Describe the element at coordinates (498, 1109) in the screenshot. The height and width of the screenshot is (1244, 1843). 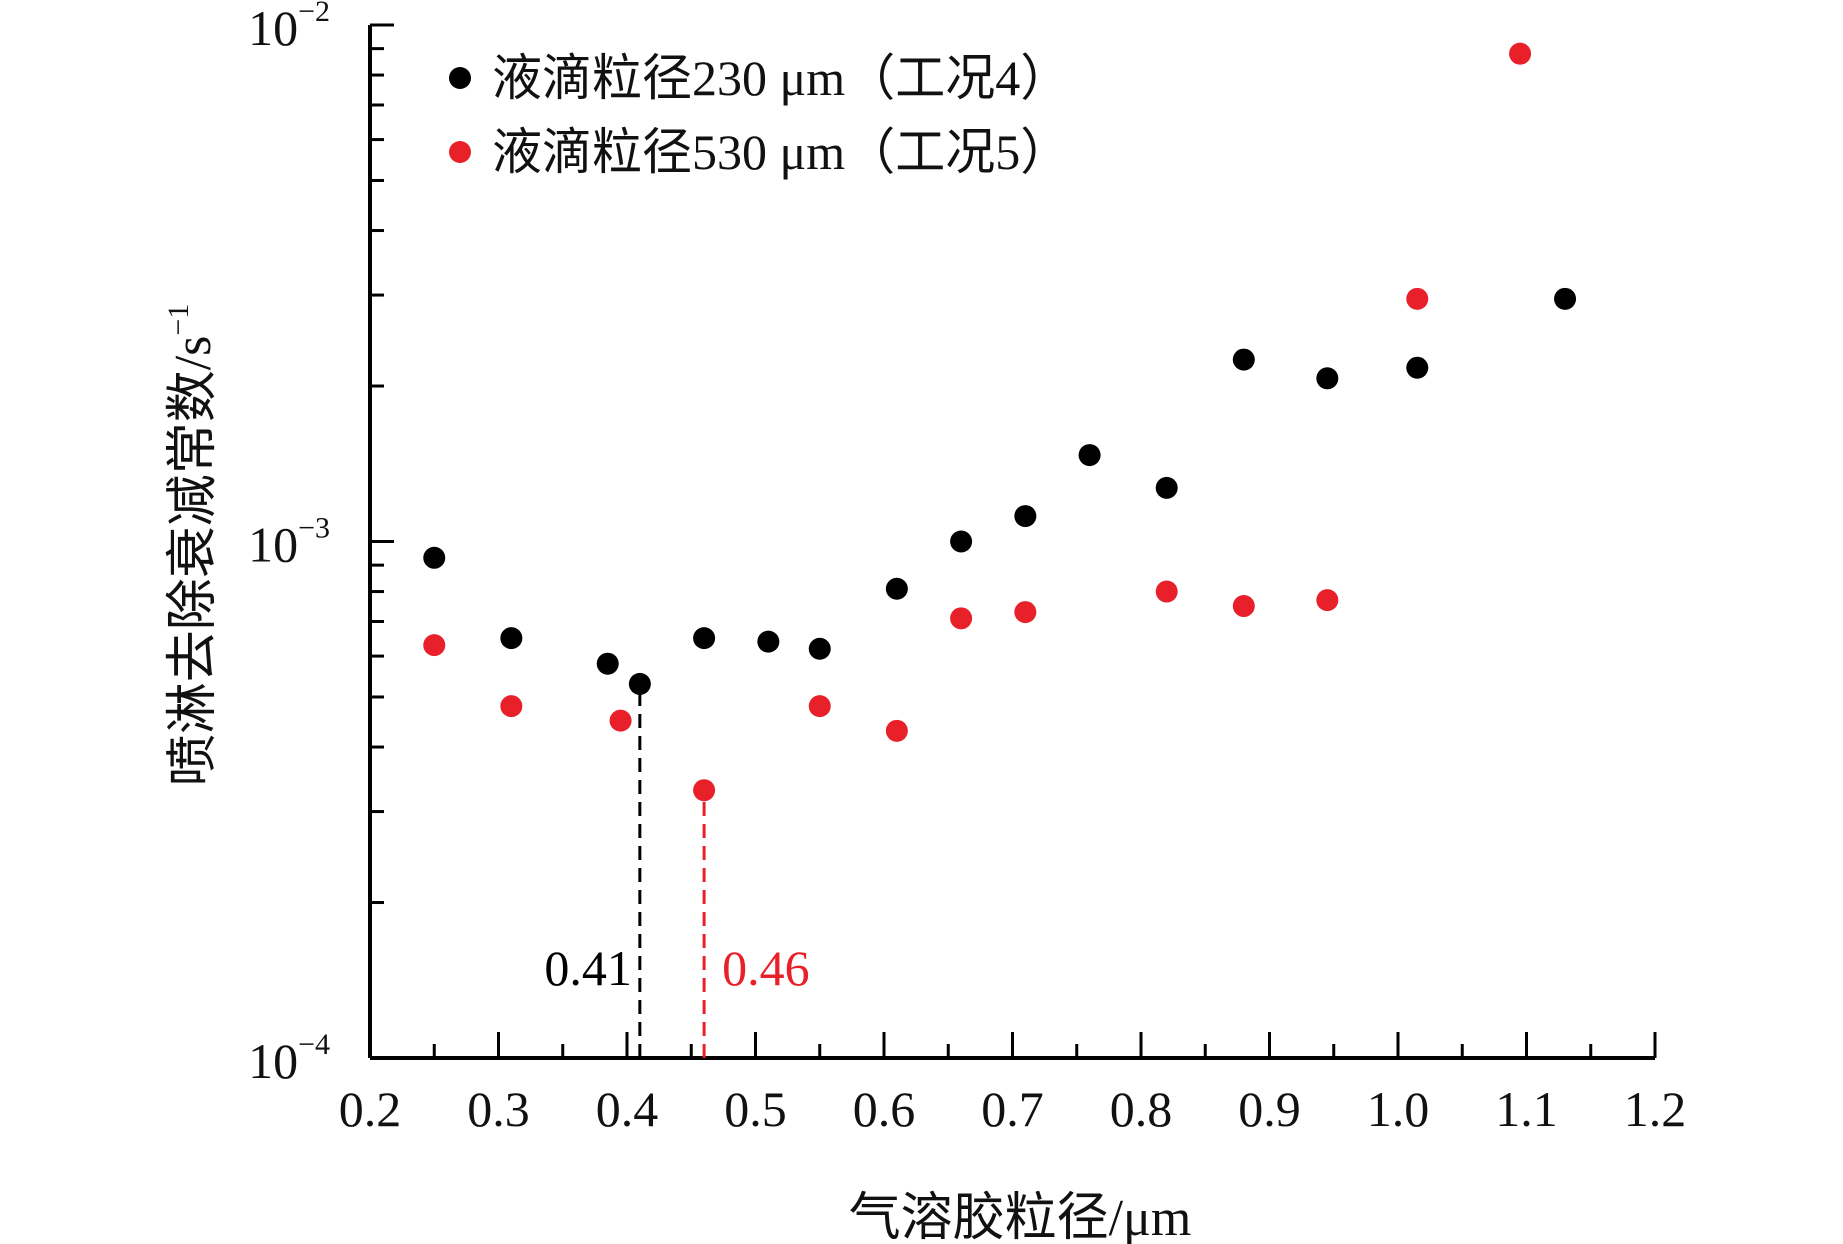
I see `x-tick-label: 0.3` at that location.